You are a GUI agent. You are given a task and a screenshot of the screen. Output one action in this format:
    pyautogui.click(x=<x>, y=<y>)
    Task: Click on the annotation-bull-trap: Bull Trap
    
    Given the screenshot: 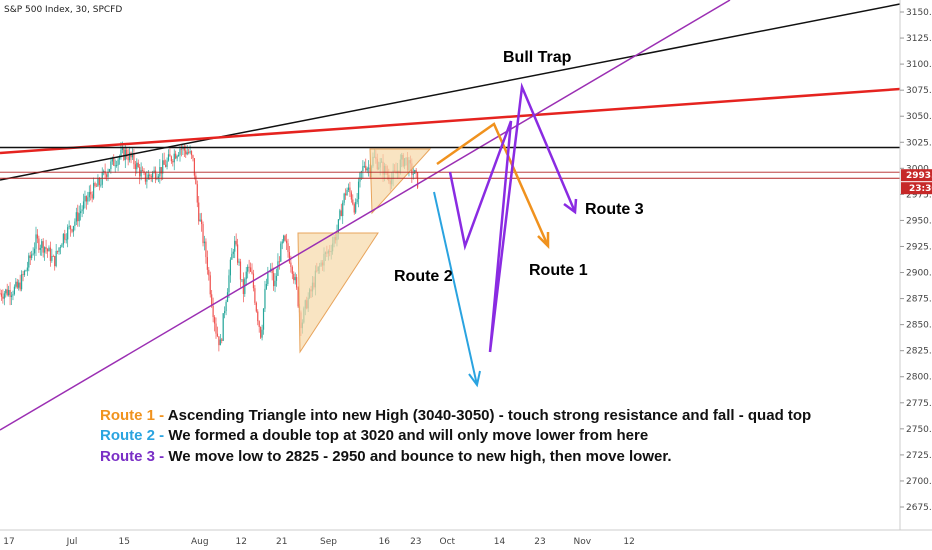 What is the action you would take?
    pyautogui.click(x=537, y=57)
    